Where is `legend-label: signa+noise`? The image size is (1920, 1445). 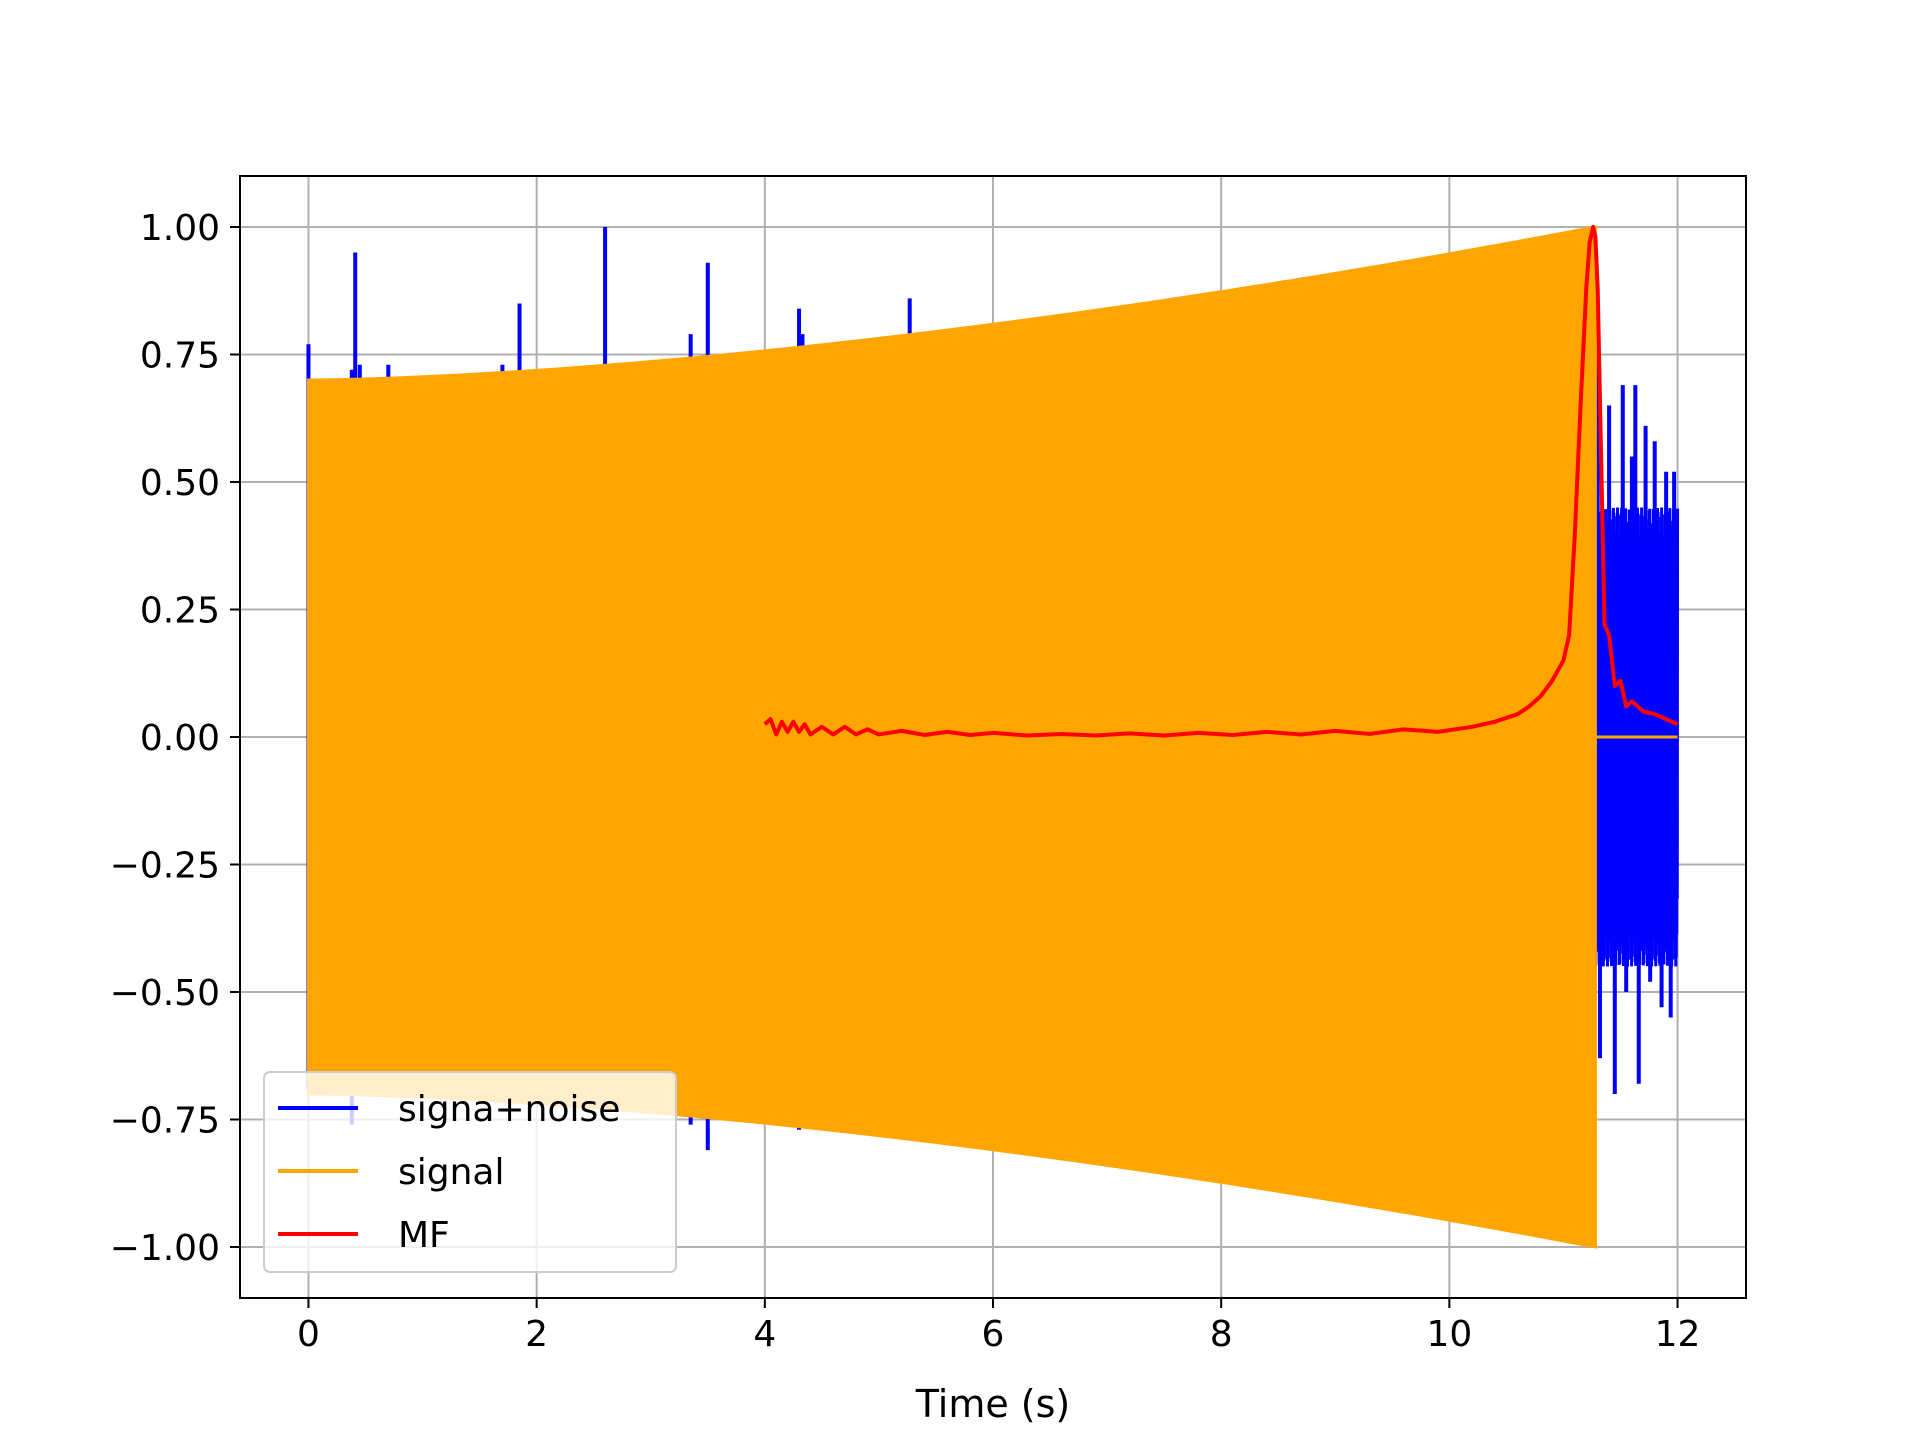 legend-label: signa+noise is located at coordinates (509, 1109).